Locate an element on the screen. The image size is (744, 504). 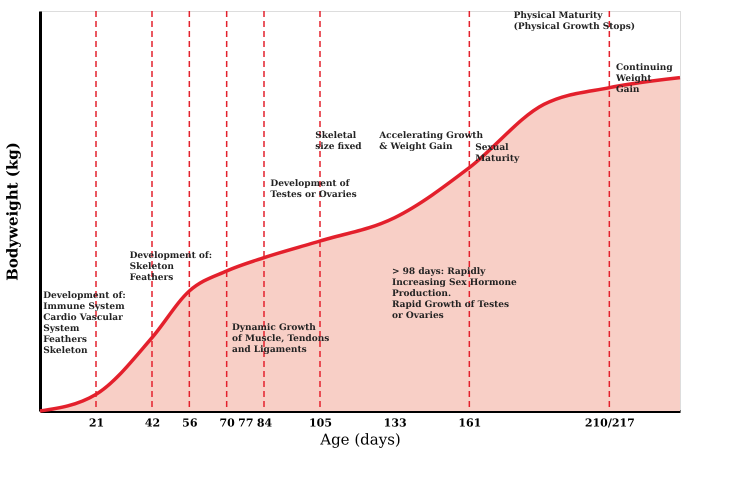
x-tick-label: 70 is located at coordinates (228, 423).